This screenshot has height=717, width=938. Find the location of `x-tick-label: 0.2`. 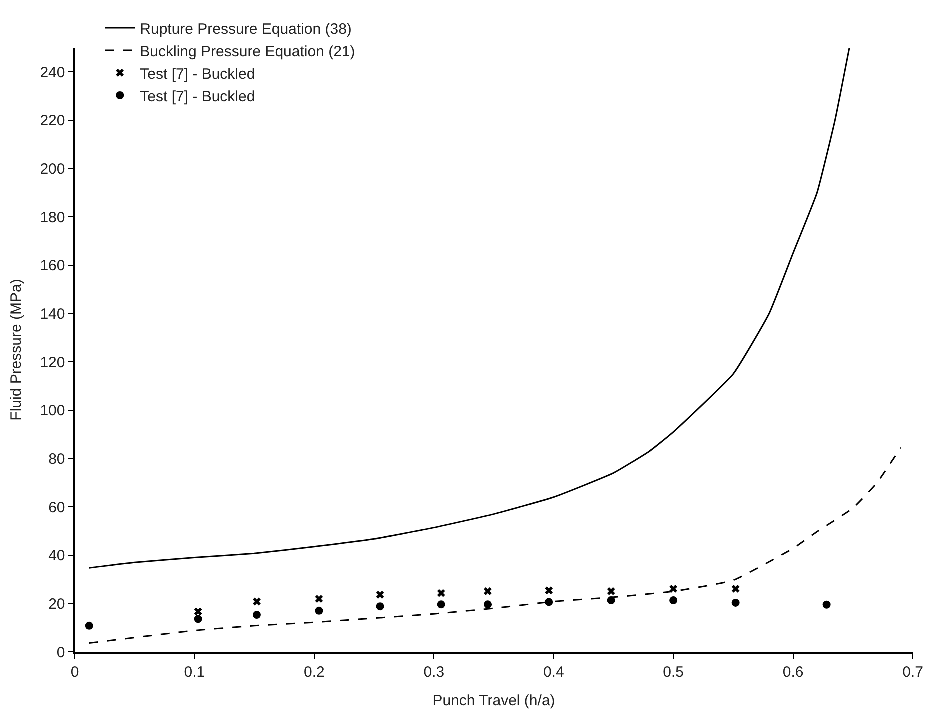

x-tick-label: 0.2 is located at coordinates (314, 672).